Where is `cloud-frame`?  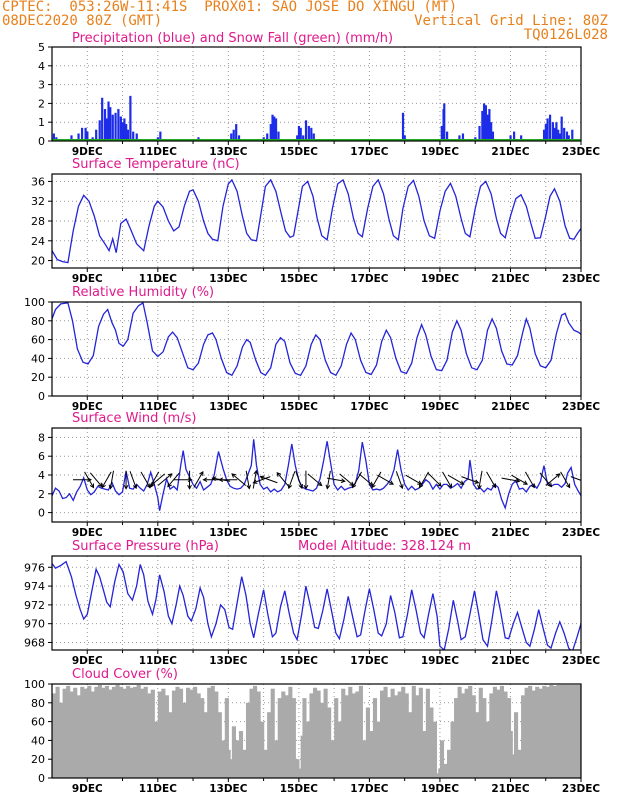 cloud-frame is located at coordinates (316, 731).